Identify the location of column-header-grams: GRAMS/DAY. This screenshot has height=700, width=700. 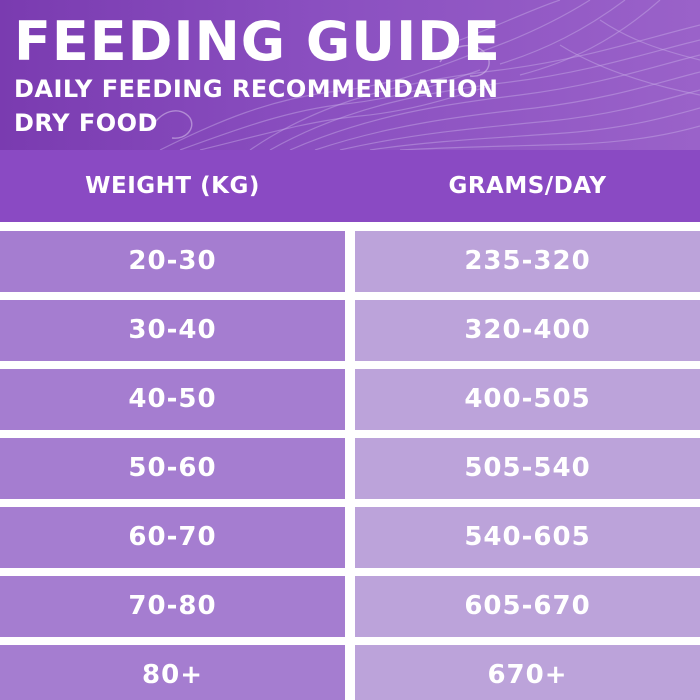
(527, 186).